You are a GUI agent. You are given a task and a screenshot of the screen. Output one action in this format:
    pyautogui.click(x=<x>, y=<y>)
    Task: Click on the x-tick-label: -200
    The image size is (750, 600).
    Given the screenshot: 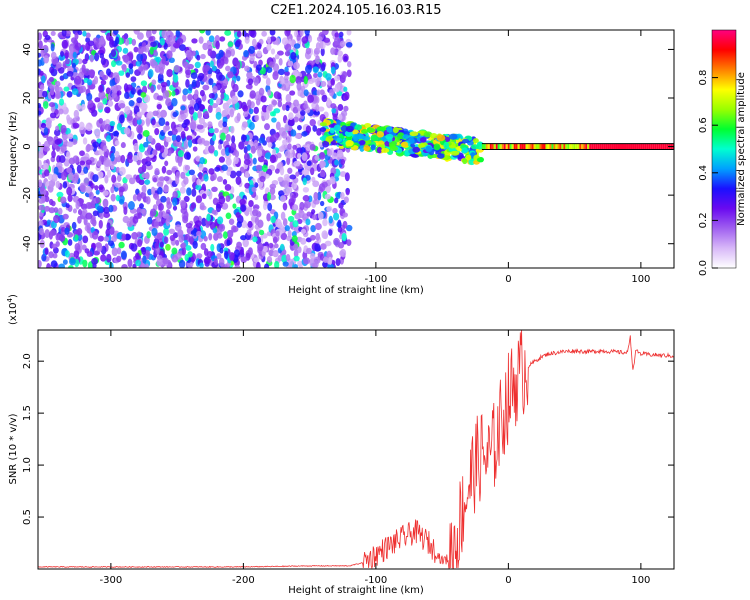 What is the action you would take?
    pyautogui.click(x=243, y=279)
    